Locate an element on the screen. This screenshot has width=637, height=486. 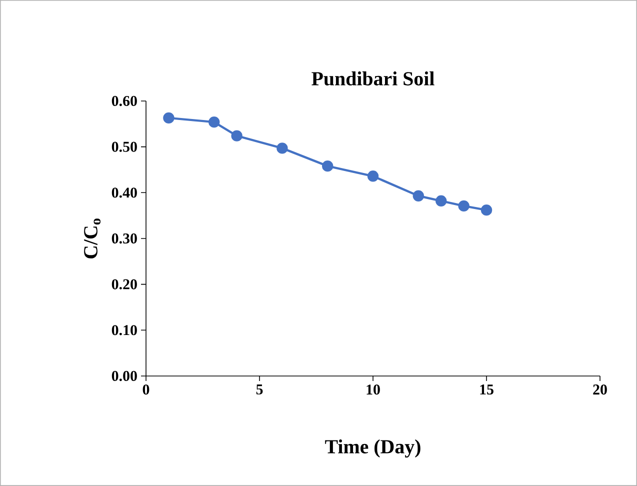
y-tick-label: 0.50 is located at coordinates (124, 147).